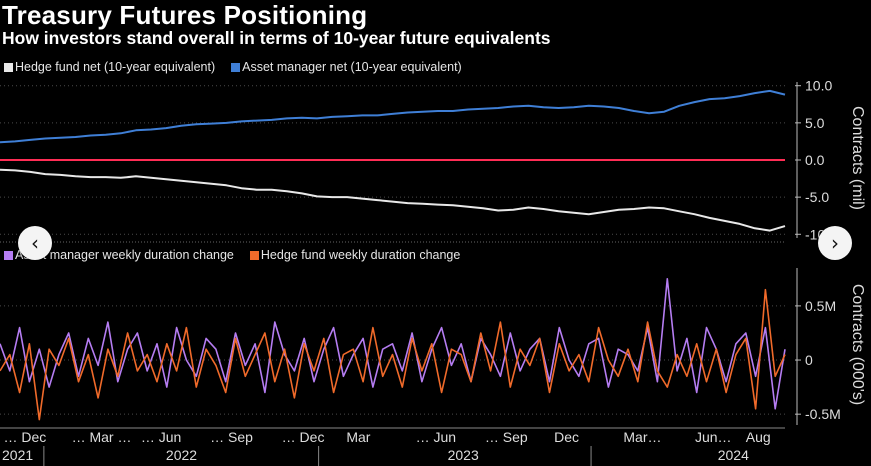  Describe the element at coordinates (124, 255) in the screenshot. I see `legend-label-asset-weekly: Asset manager weekly duration change` at that location.